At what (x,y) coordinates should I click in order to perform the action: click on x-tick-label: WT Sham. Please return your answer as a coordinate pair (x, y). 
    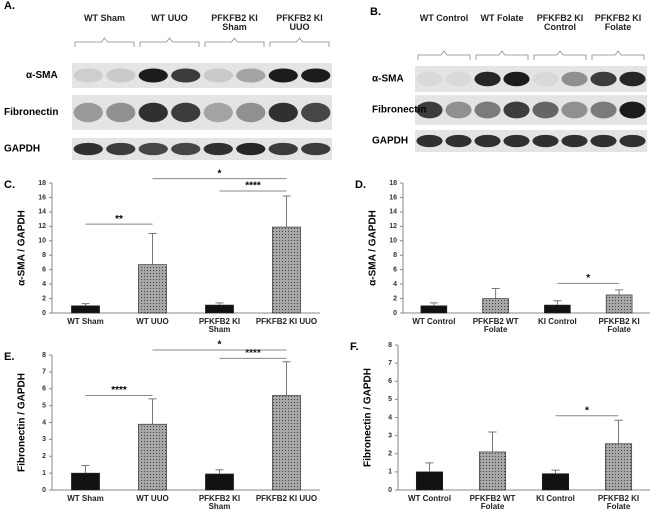
    Looking at the image, I should click on (85, 498).